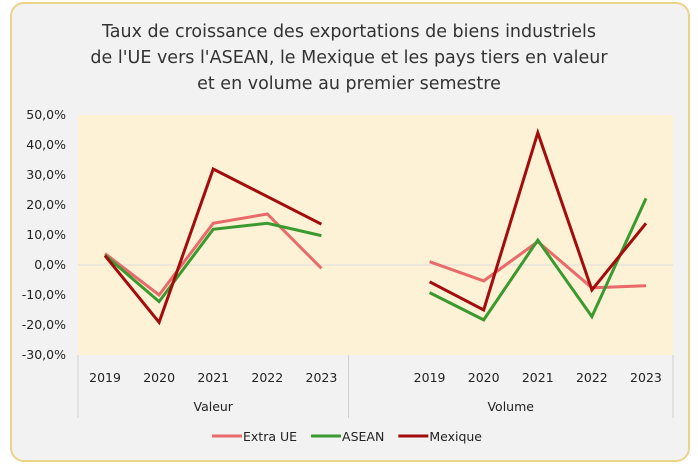  I want to click on legend-label: ASEAN, so click(363, 436).